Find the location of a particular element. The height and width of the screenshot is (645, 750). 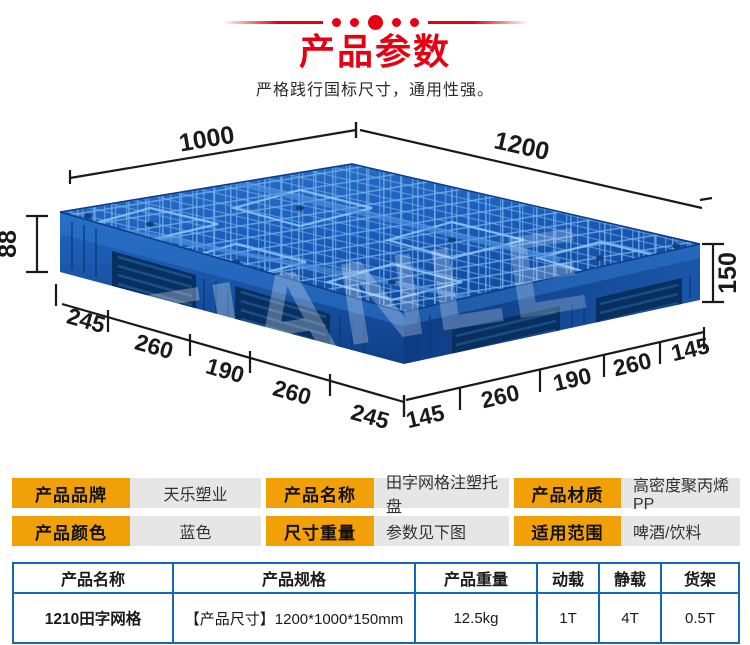

table-header-specification: 产品规格 is located at coordinates (294, 578).